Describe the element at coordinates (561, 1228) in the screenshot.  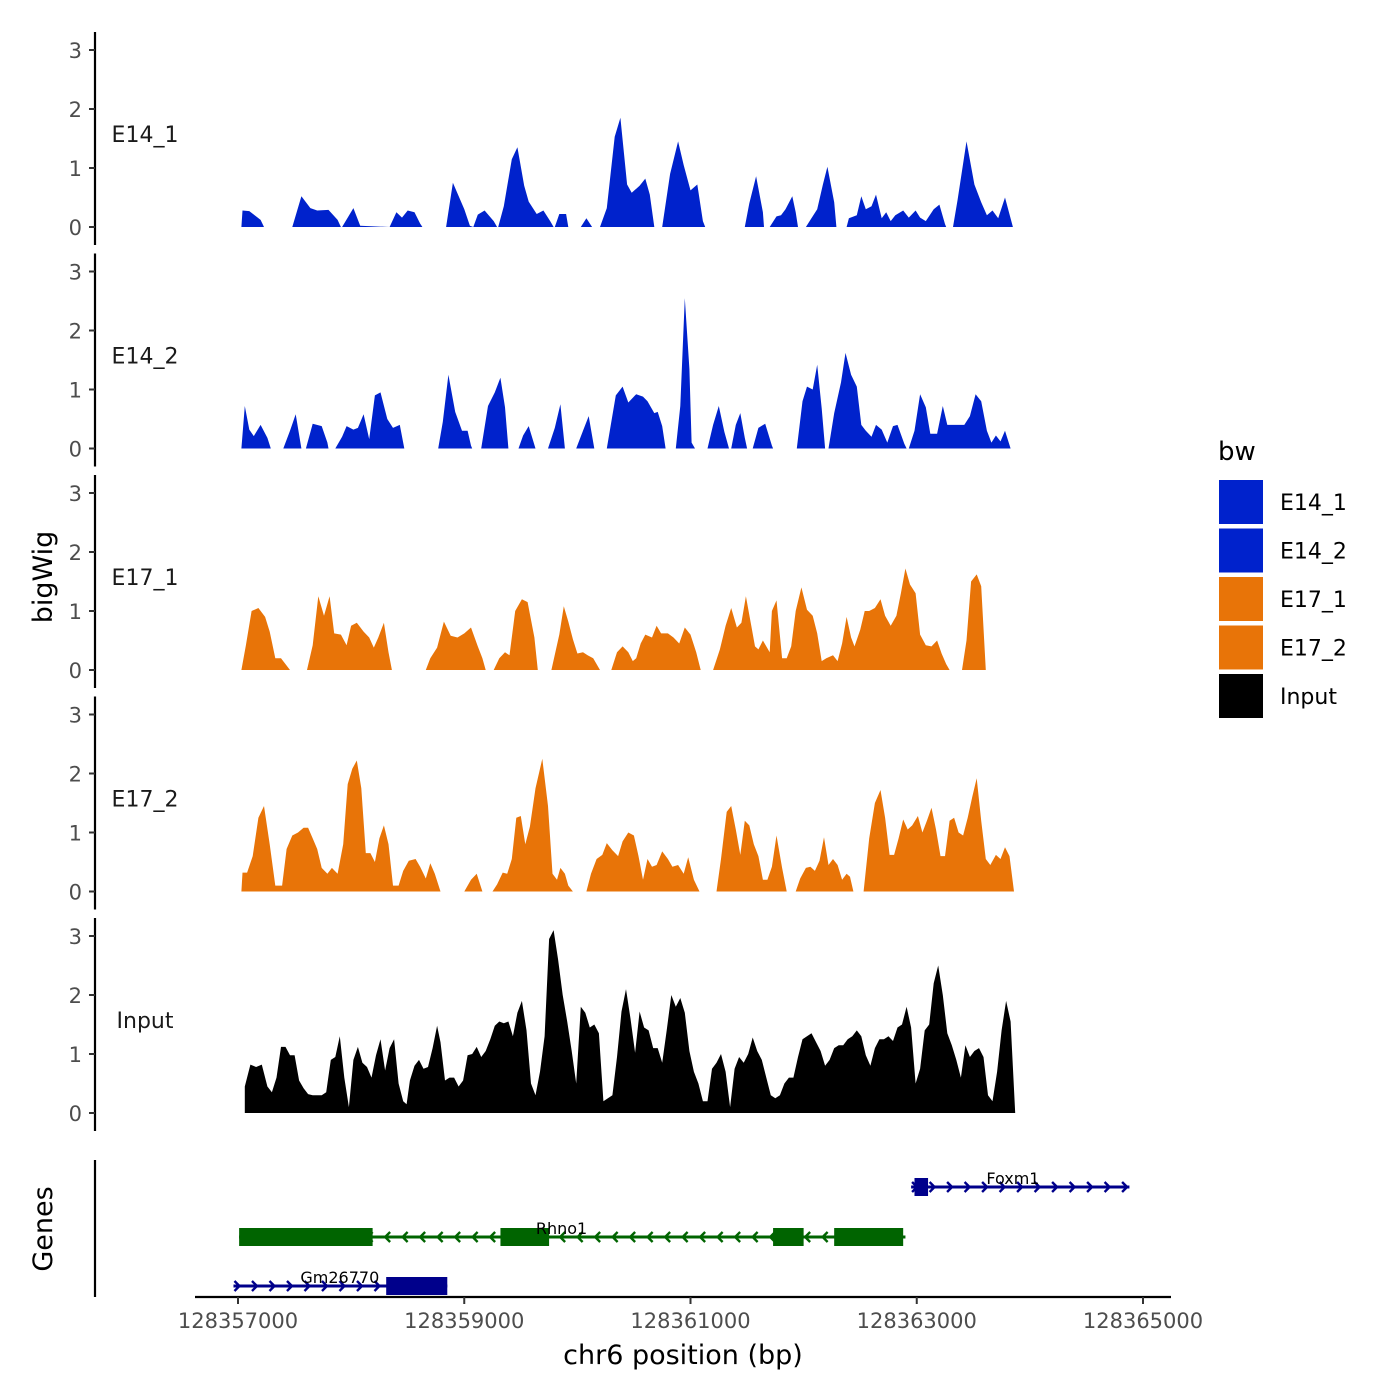
I see `gene-label: Rhno1` at that location.